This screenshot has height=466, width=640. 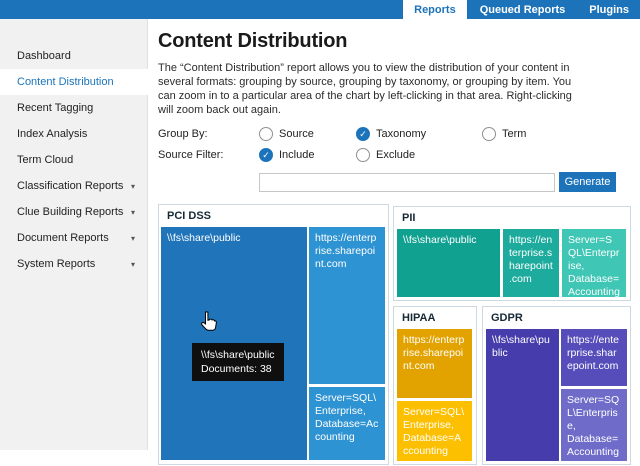 I want to click on top-bar: Reports Queued Reports Plugins, so click(x=320, y=9).